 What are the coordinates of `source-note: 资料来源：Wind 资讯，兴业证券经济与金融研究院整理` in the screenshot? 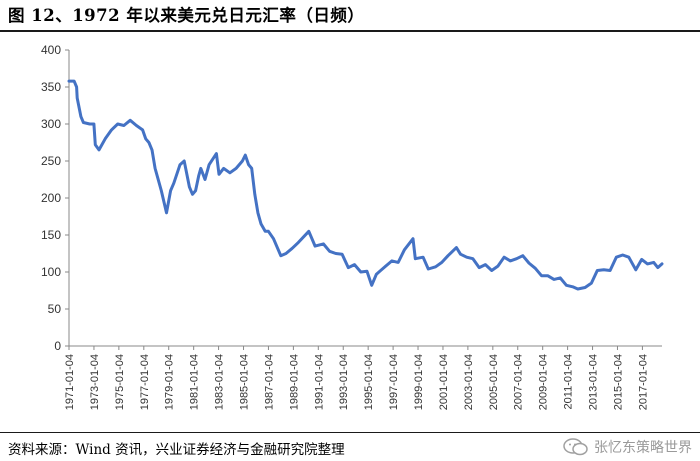 It's located at (176, 450).